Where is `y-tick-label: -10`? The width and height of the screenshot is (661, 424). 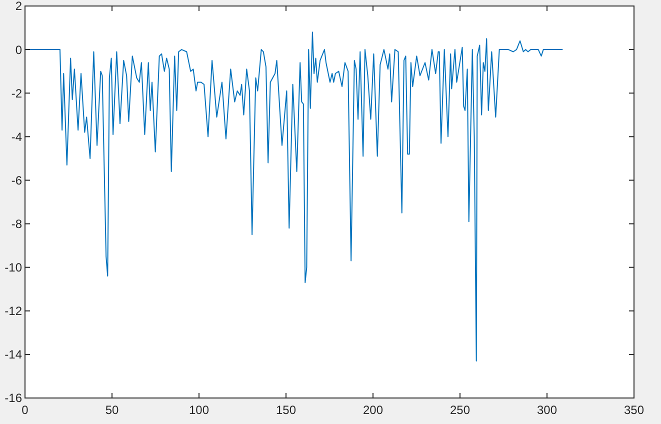 y-tick-label: -10 is located at coordinates (13, 267).